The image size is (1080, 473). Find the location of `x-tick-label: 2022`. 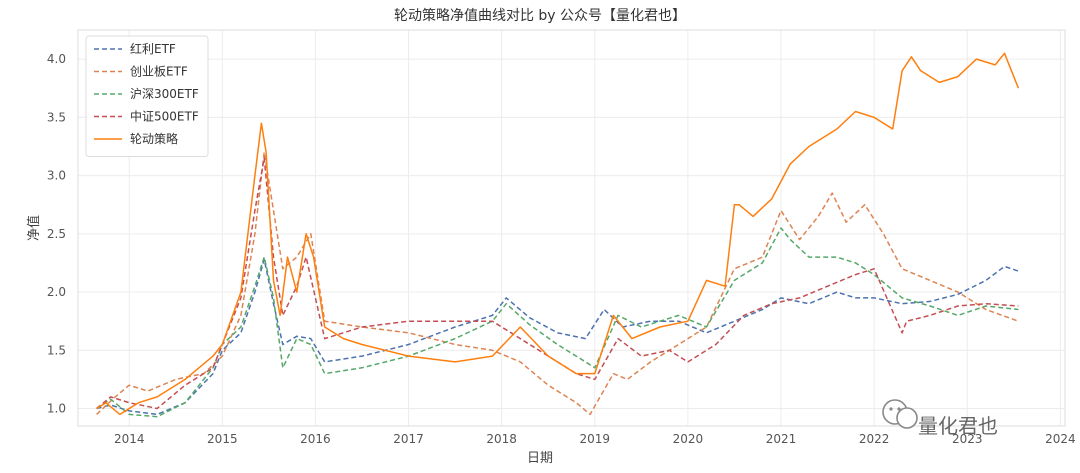

x-tick-label: 2022 is located at coordinates (874, 439).